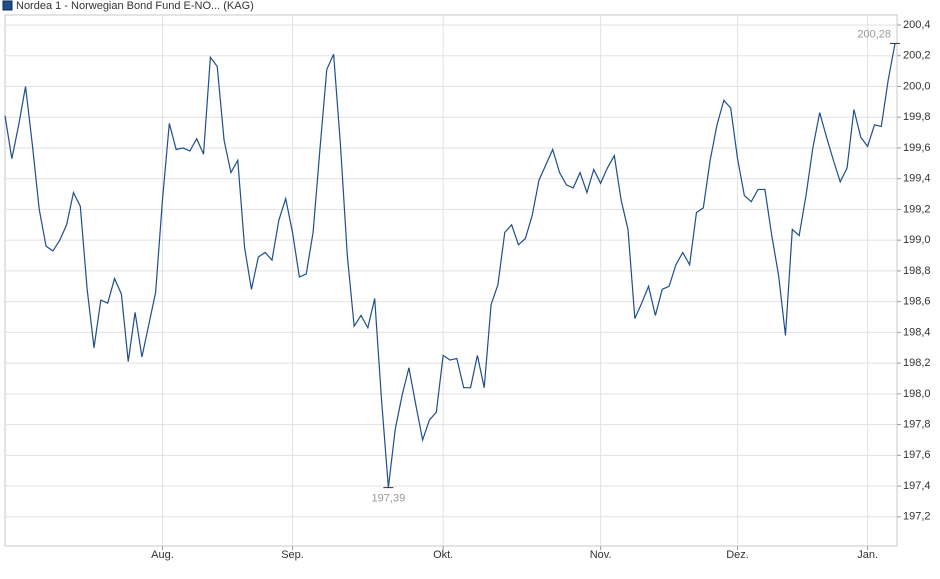 This screenshot has height=579, width=940. Describe the element at coordinates (917, 209) in the screenshot. I see `y-tick-label: 199,2` at that location.